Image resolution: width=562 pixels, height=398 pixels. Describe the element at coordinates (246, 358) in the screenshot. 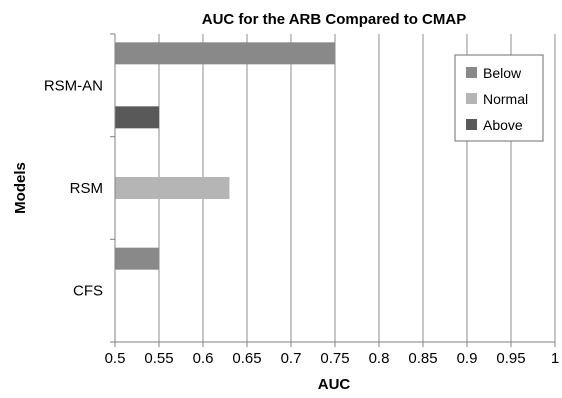

I see `x-tick-label: 0.65` at that location.